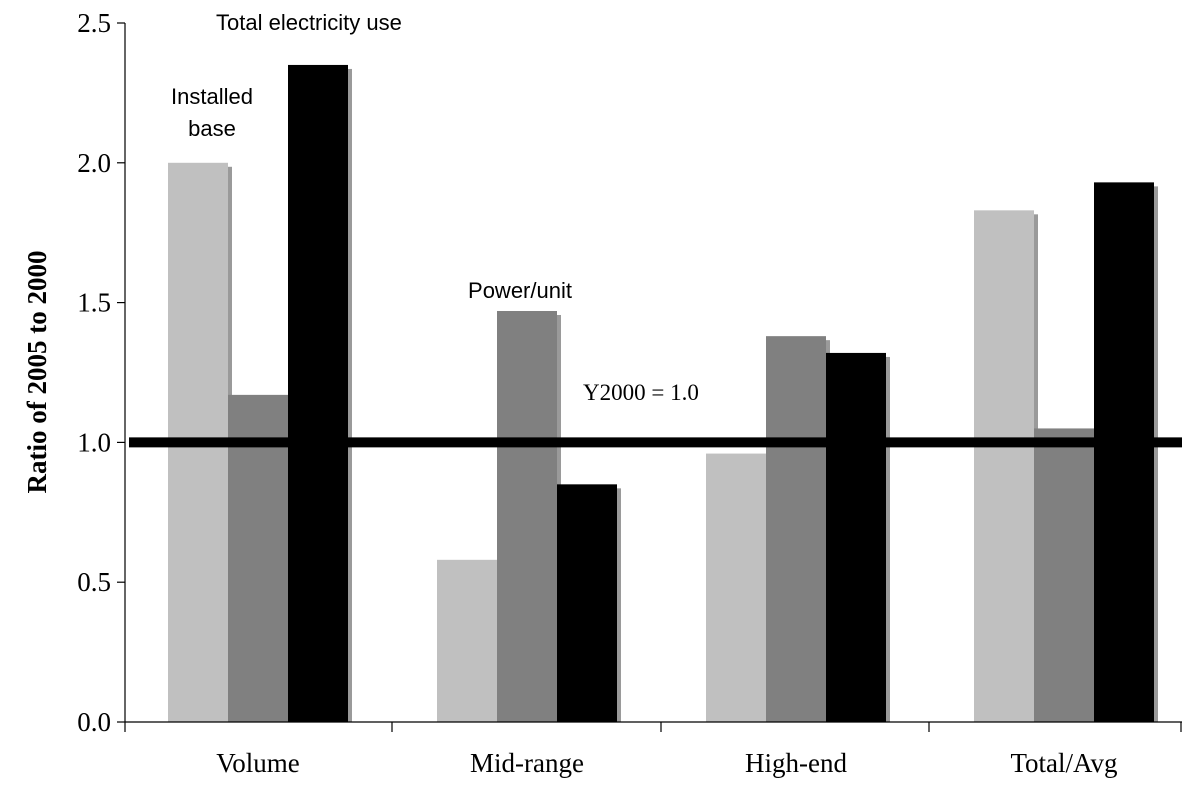  I want to click on bar-installed-total-avg, so click(1004, 466).